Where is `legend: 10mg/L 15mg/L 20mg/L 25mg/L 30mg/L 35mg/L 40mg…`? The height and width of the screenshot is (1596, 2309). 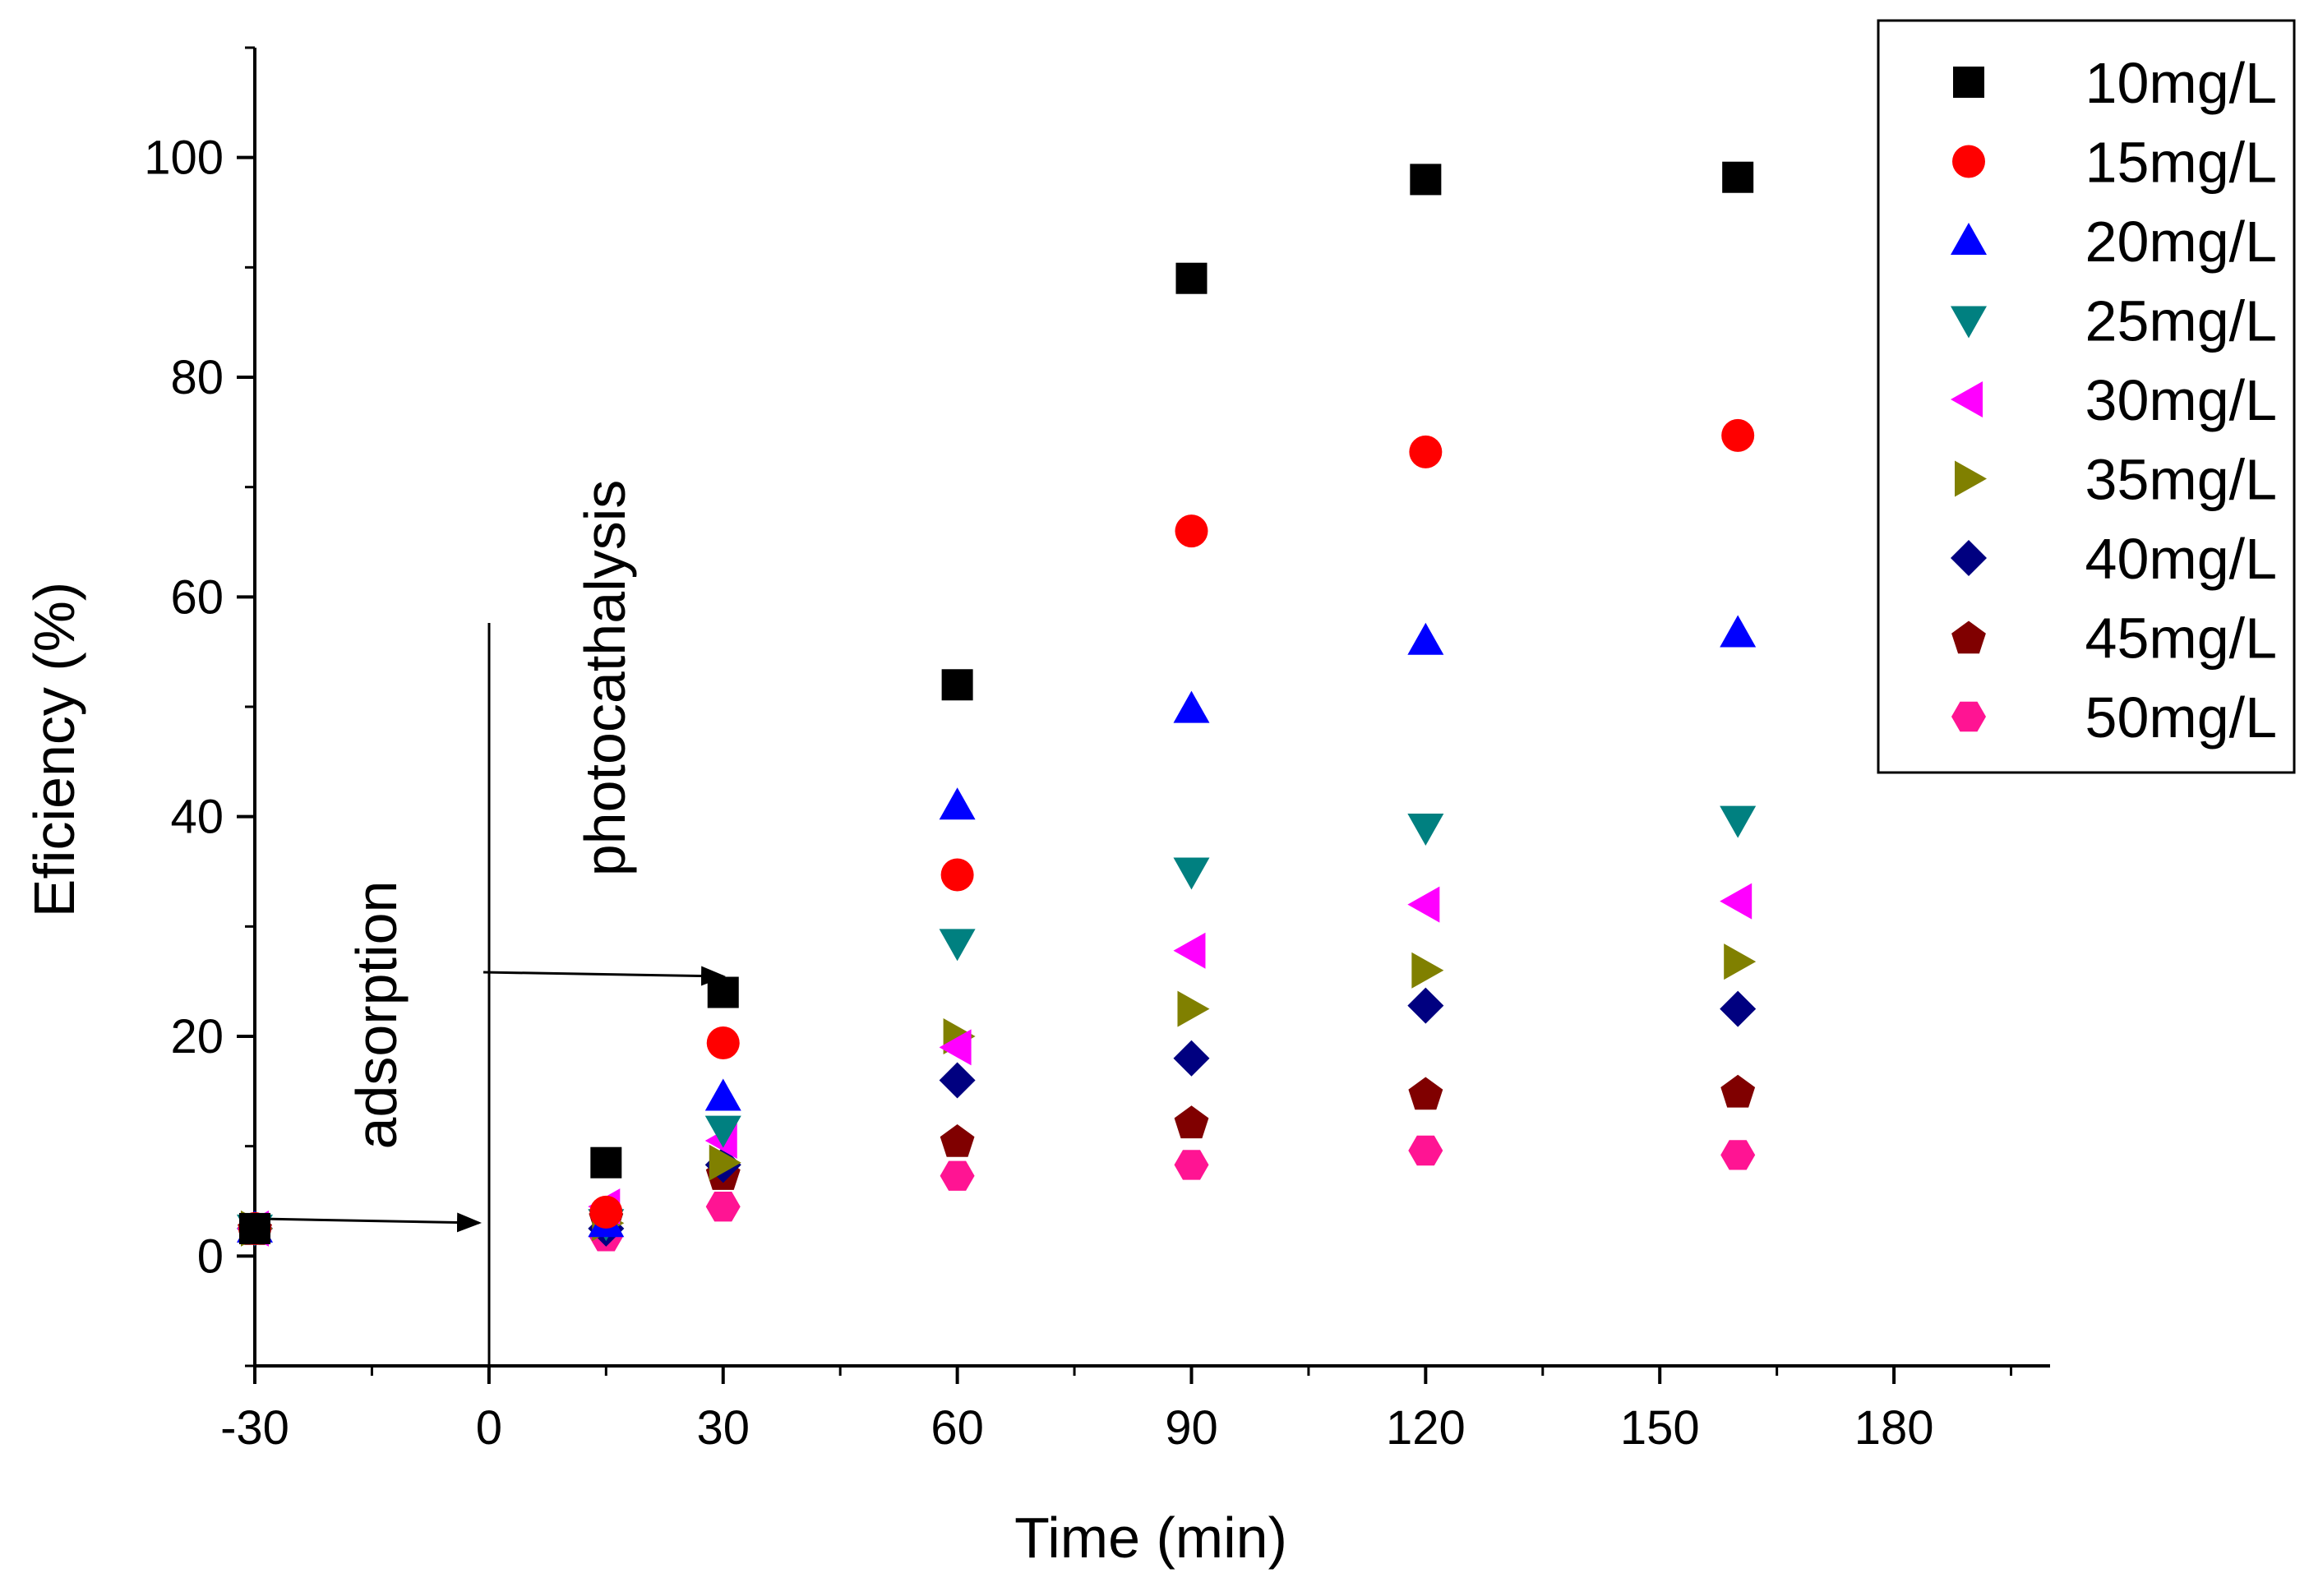 legend: 10mg/L 15mg/L 20mg/L 25mg/L 30mg/L 35mg/L 40mg… is located at coordinates (2086, 397).